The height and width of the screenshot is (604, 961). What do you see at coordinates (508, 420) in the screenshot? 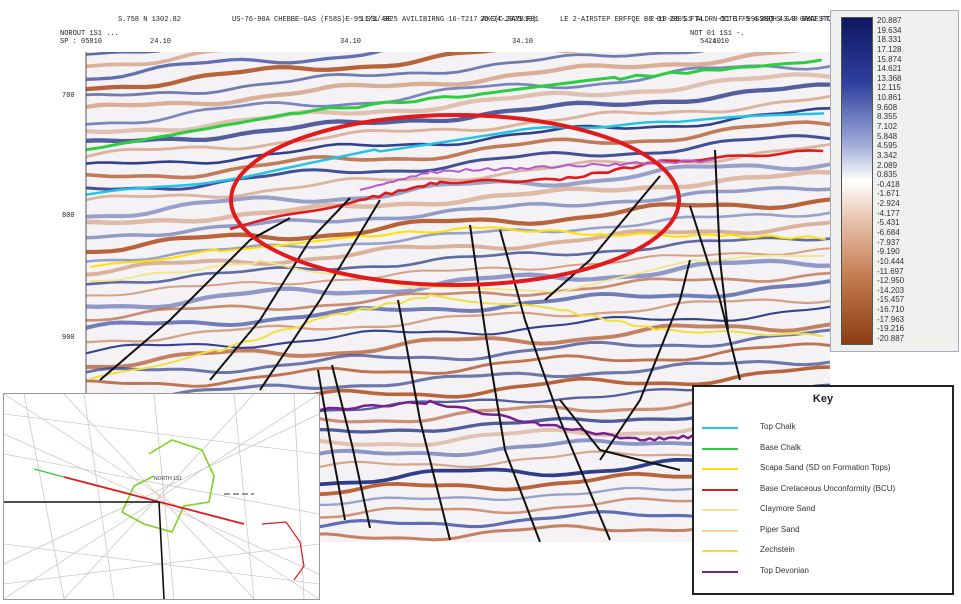
I see `horizon-top-devonian` at bounding box center [508, 420].